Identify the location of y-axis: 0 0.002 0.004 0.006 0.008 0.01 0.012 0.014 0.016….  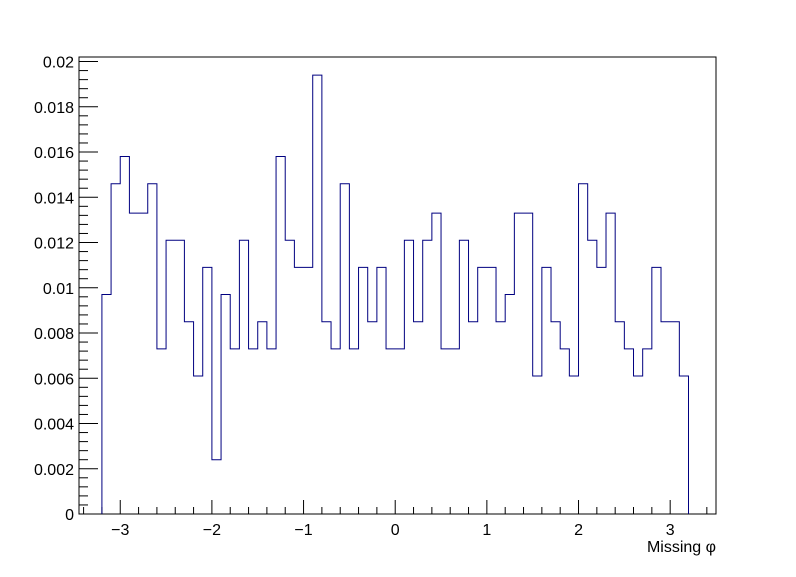
(66, 289).